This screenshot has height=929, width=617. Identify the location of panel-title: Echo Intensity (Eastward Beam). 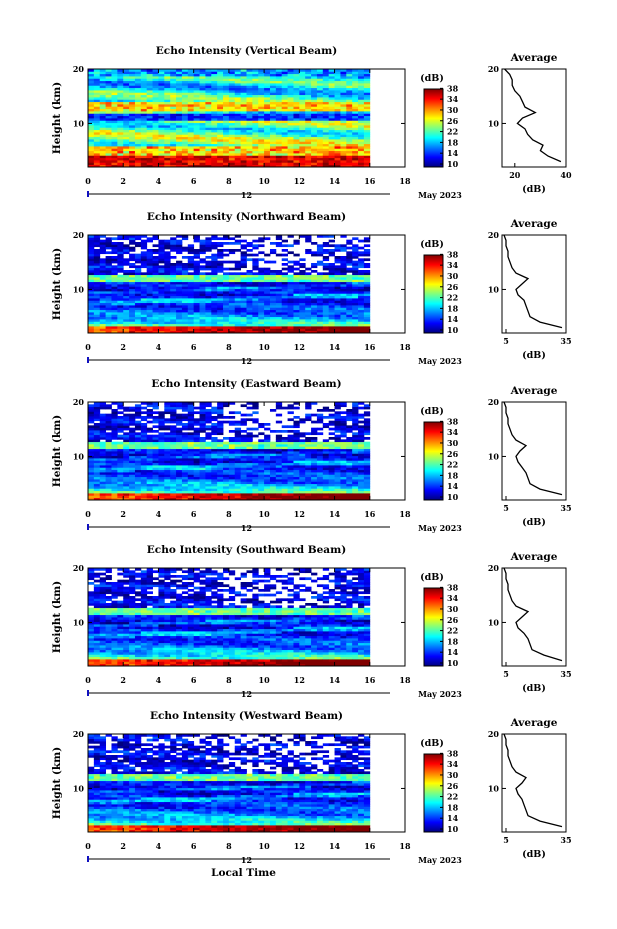
(246, 384).